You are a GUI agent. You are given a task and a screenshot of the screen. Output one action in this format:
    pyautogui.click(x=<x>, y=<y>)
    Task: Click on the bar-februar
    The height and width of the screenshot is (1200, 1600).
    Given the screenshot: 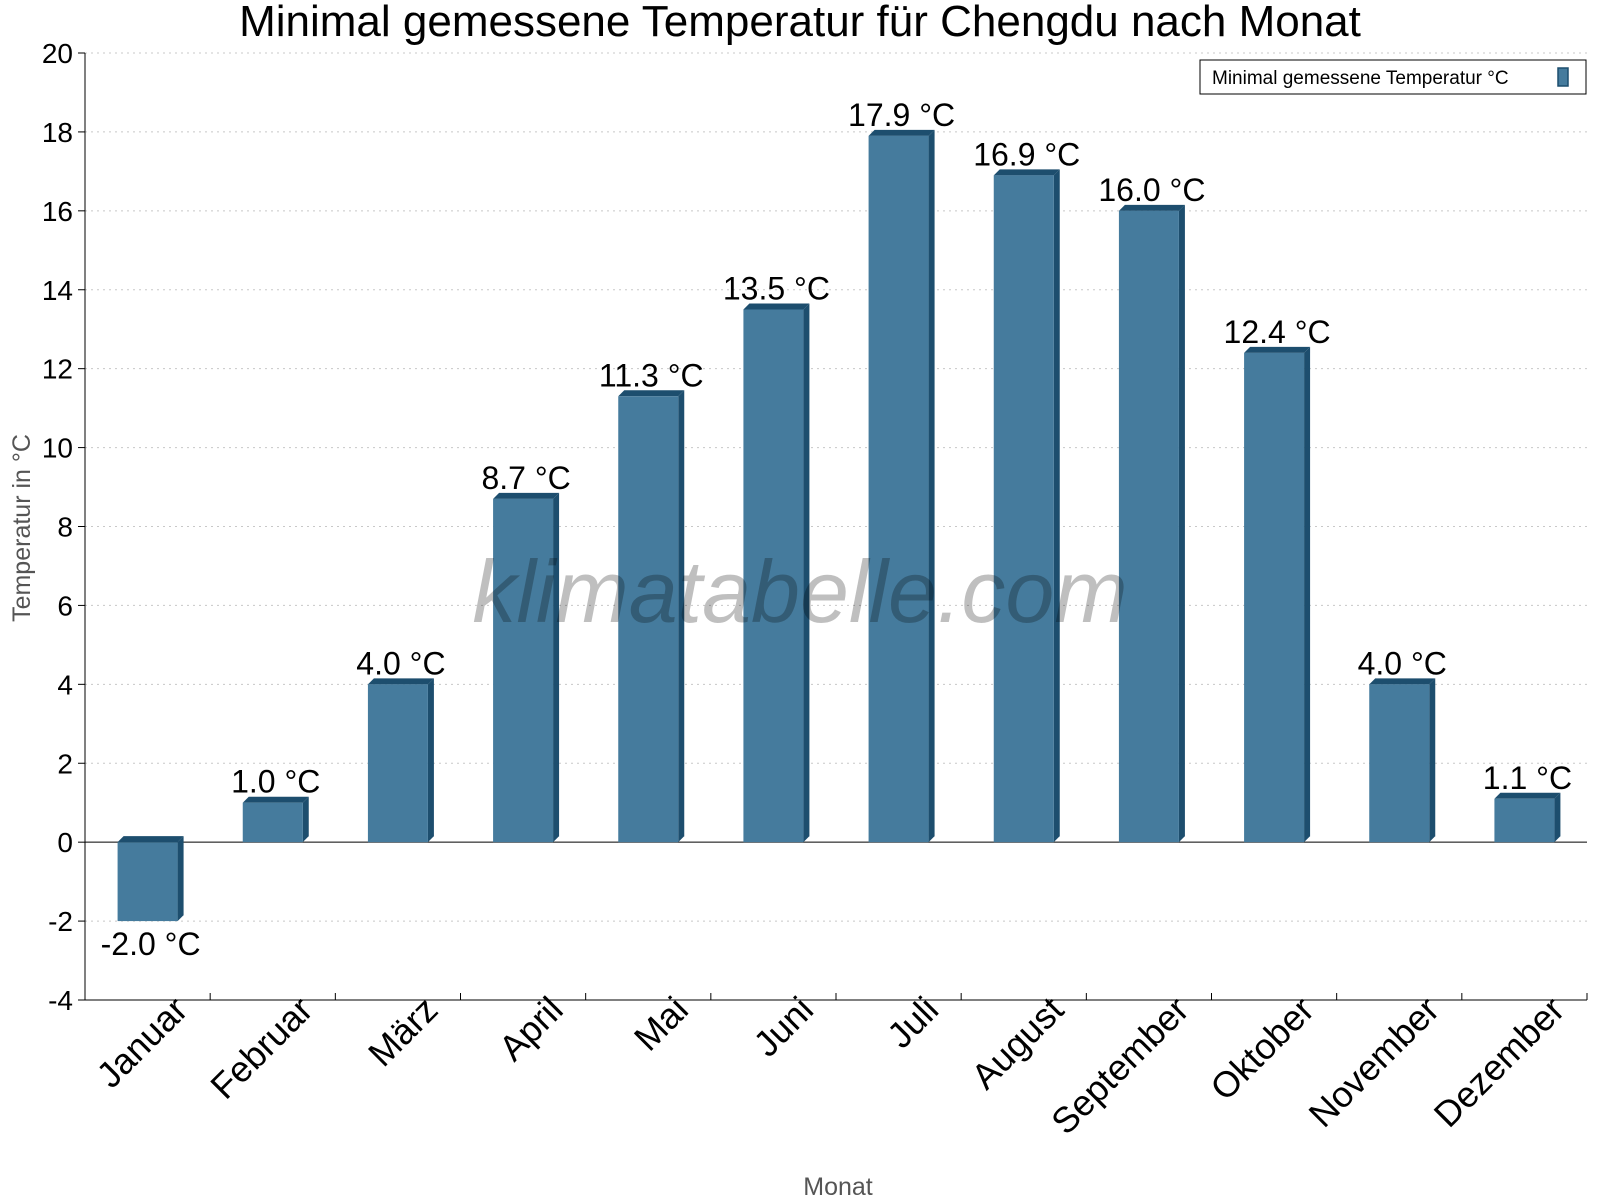 What is the action you would take?
    pyautogui.click(x=275, y=819)
    